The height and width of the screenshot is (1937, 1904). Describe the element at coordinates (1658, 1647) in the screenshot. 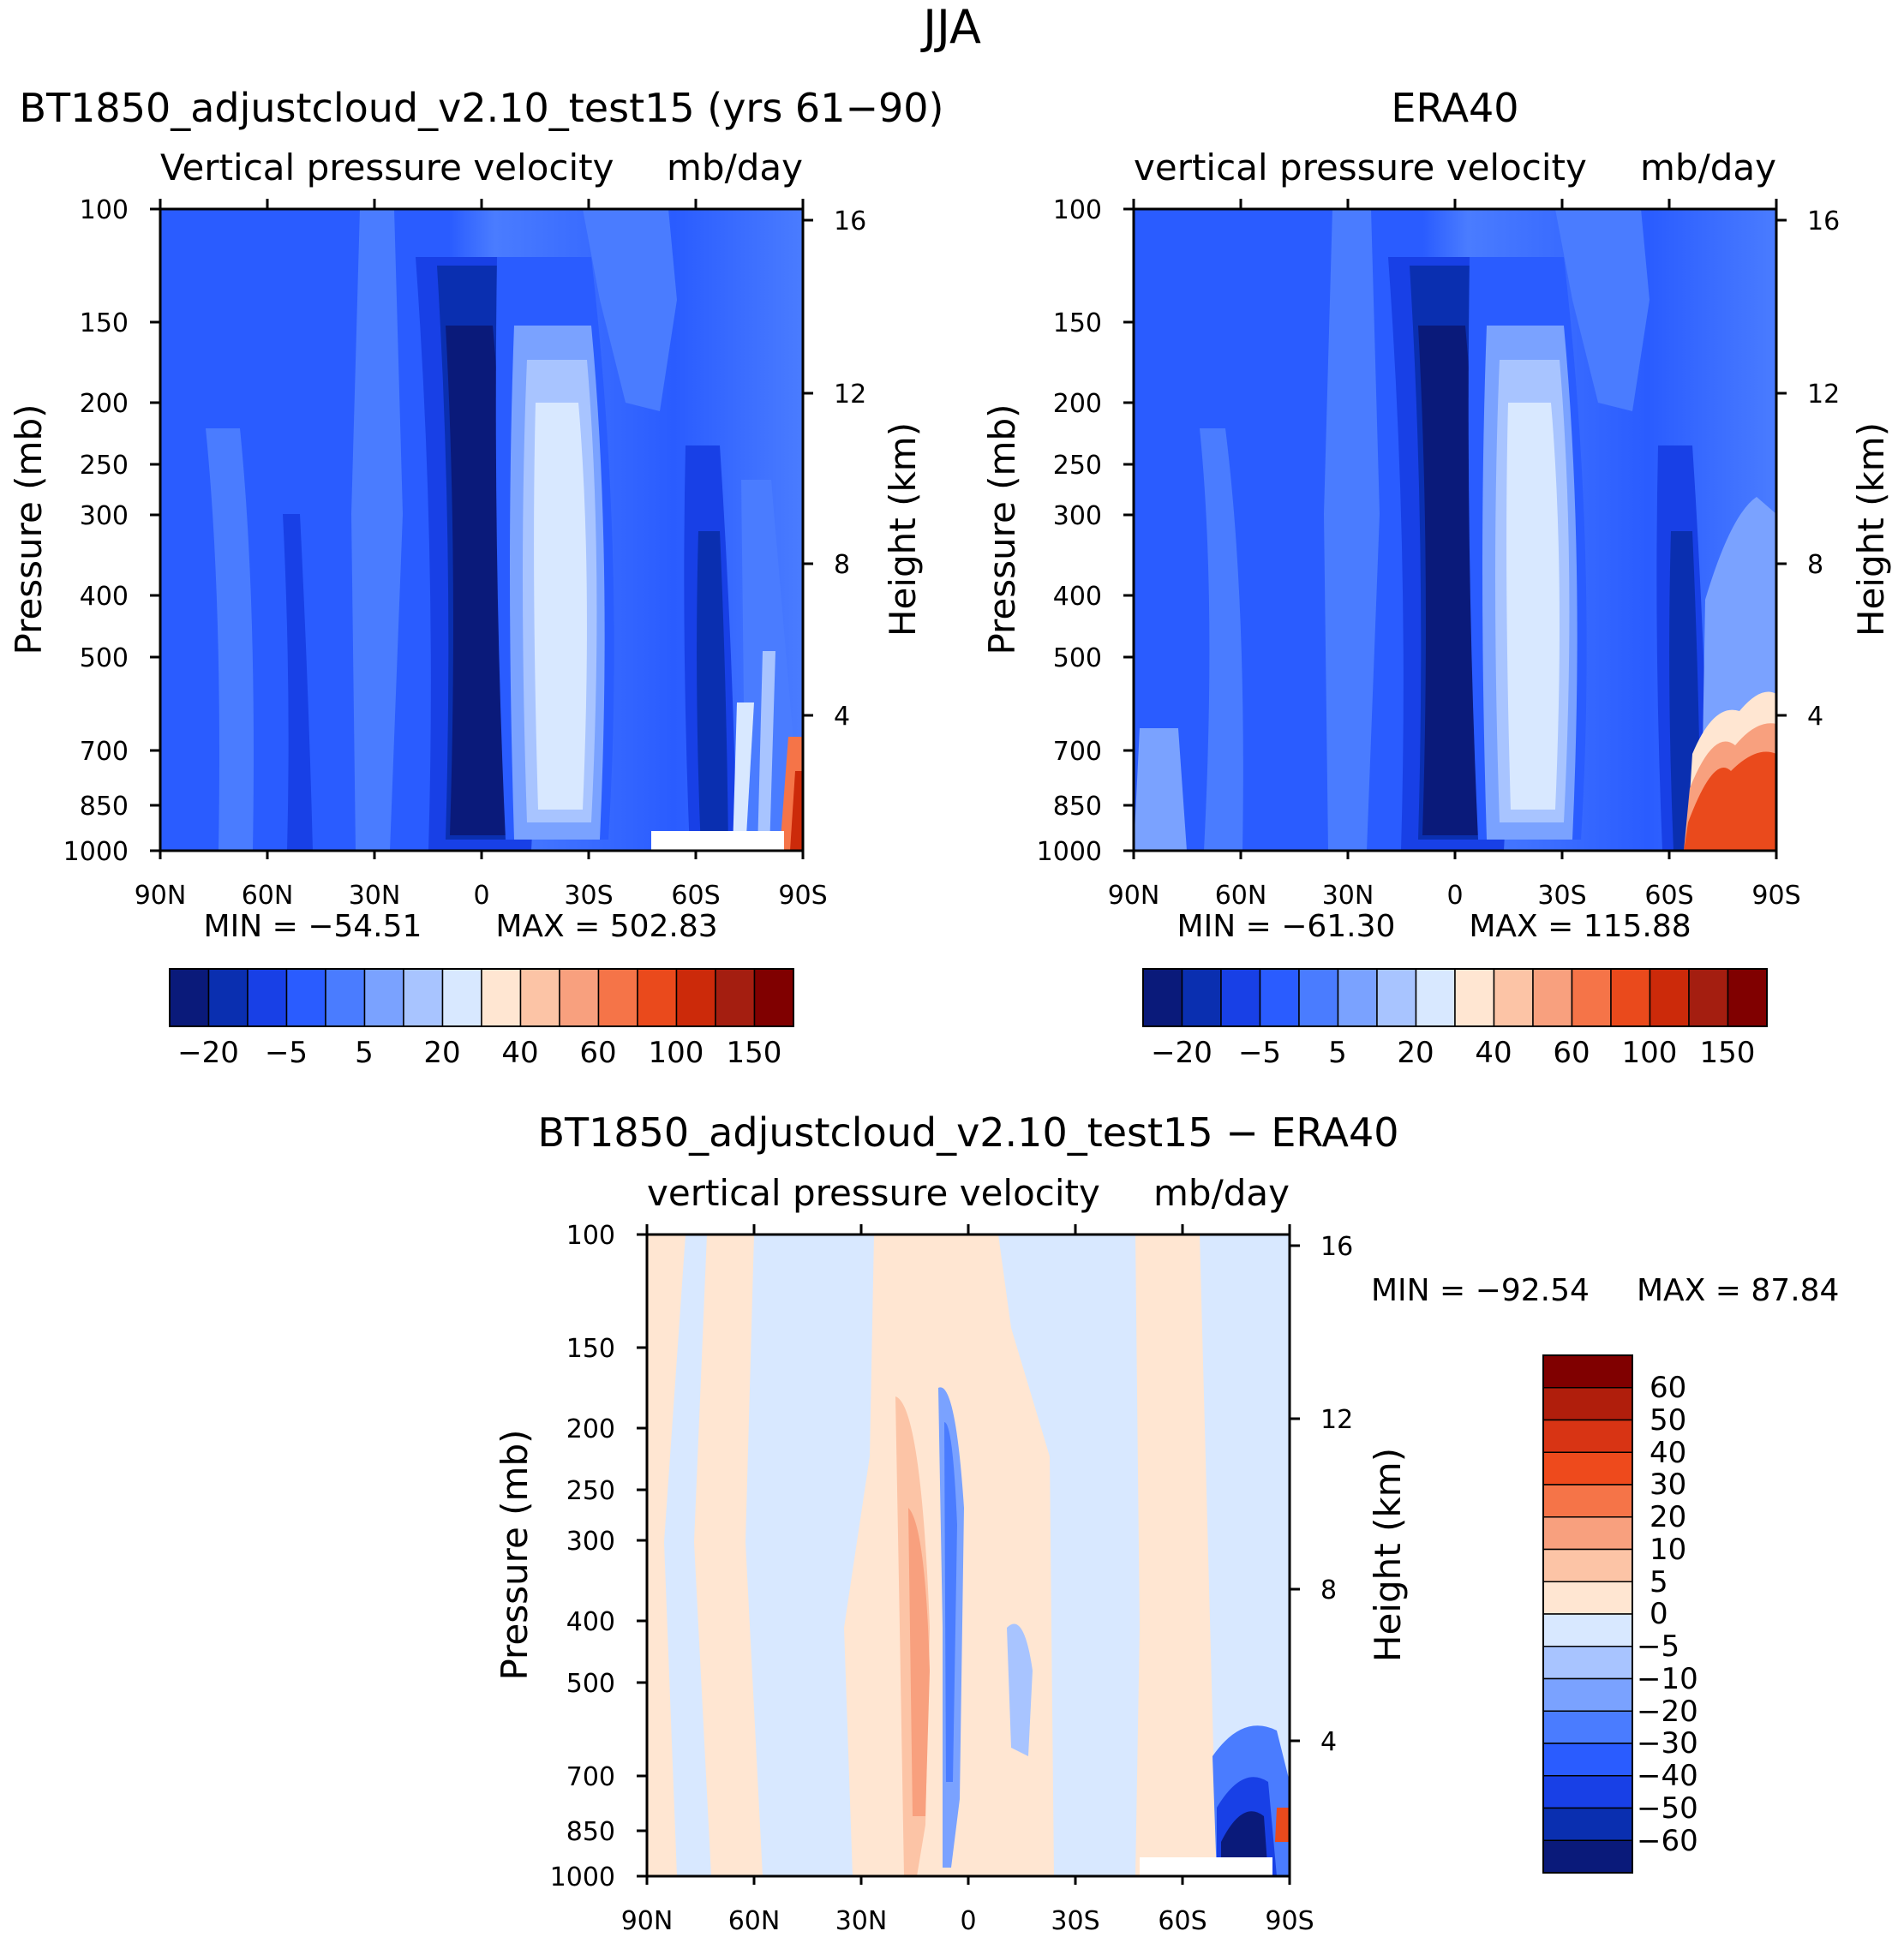

I see `colorbar-label: −5` at that location.